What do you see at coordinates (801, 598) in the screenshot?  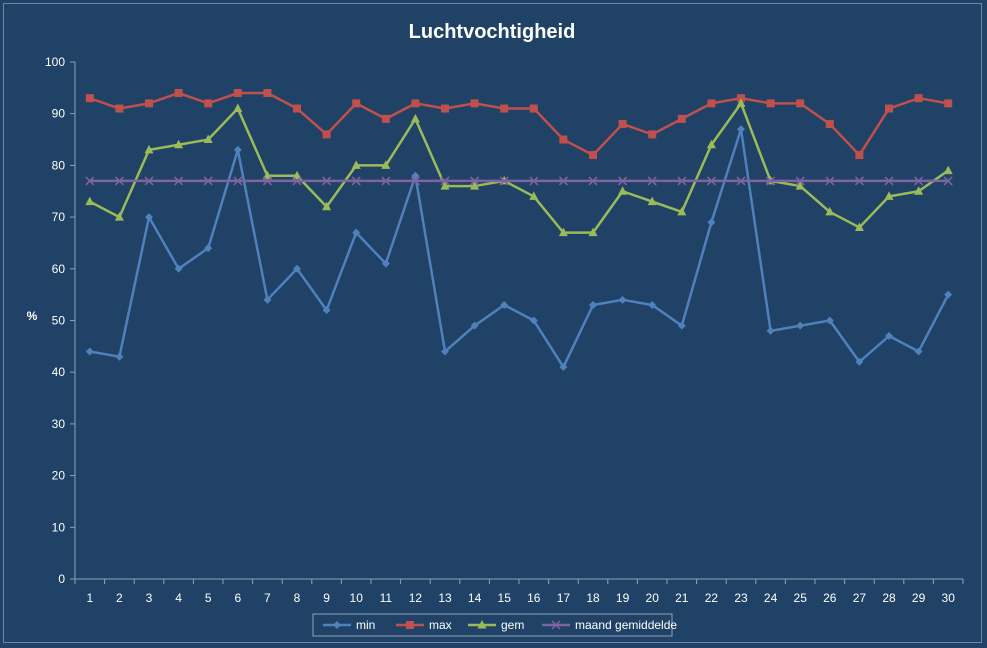 I see `x-tick-label: 25` at bounding box center [801, 598].